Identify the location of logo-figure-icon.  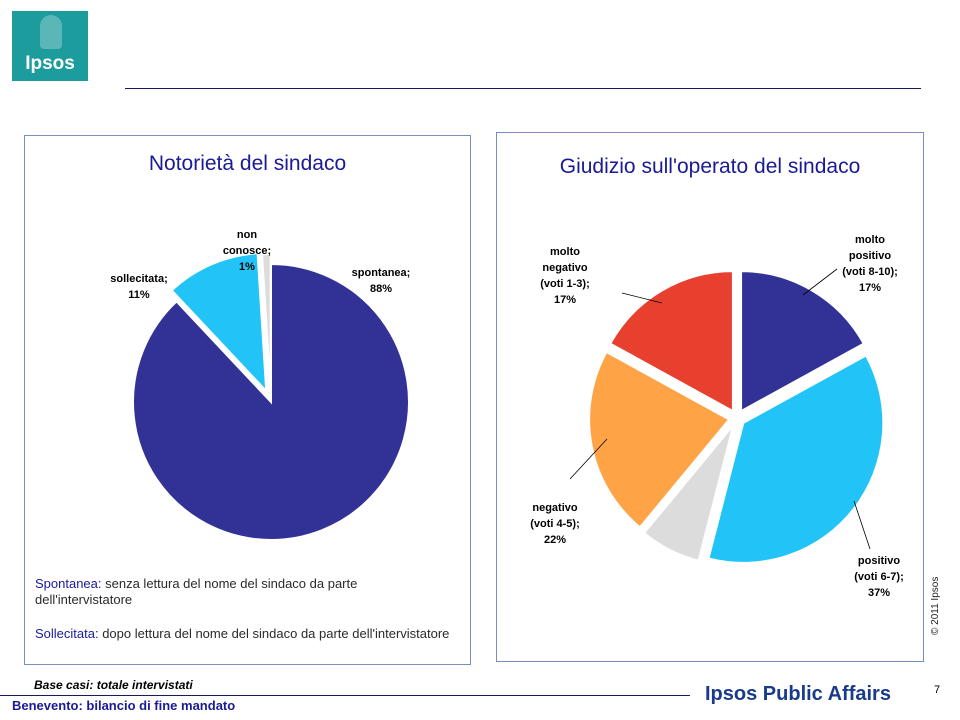
(51, 32).